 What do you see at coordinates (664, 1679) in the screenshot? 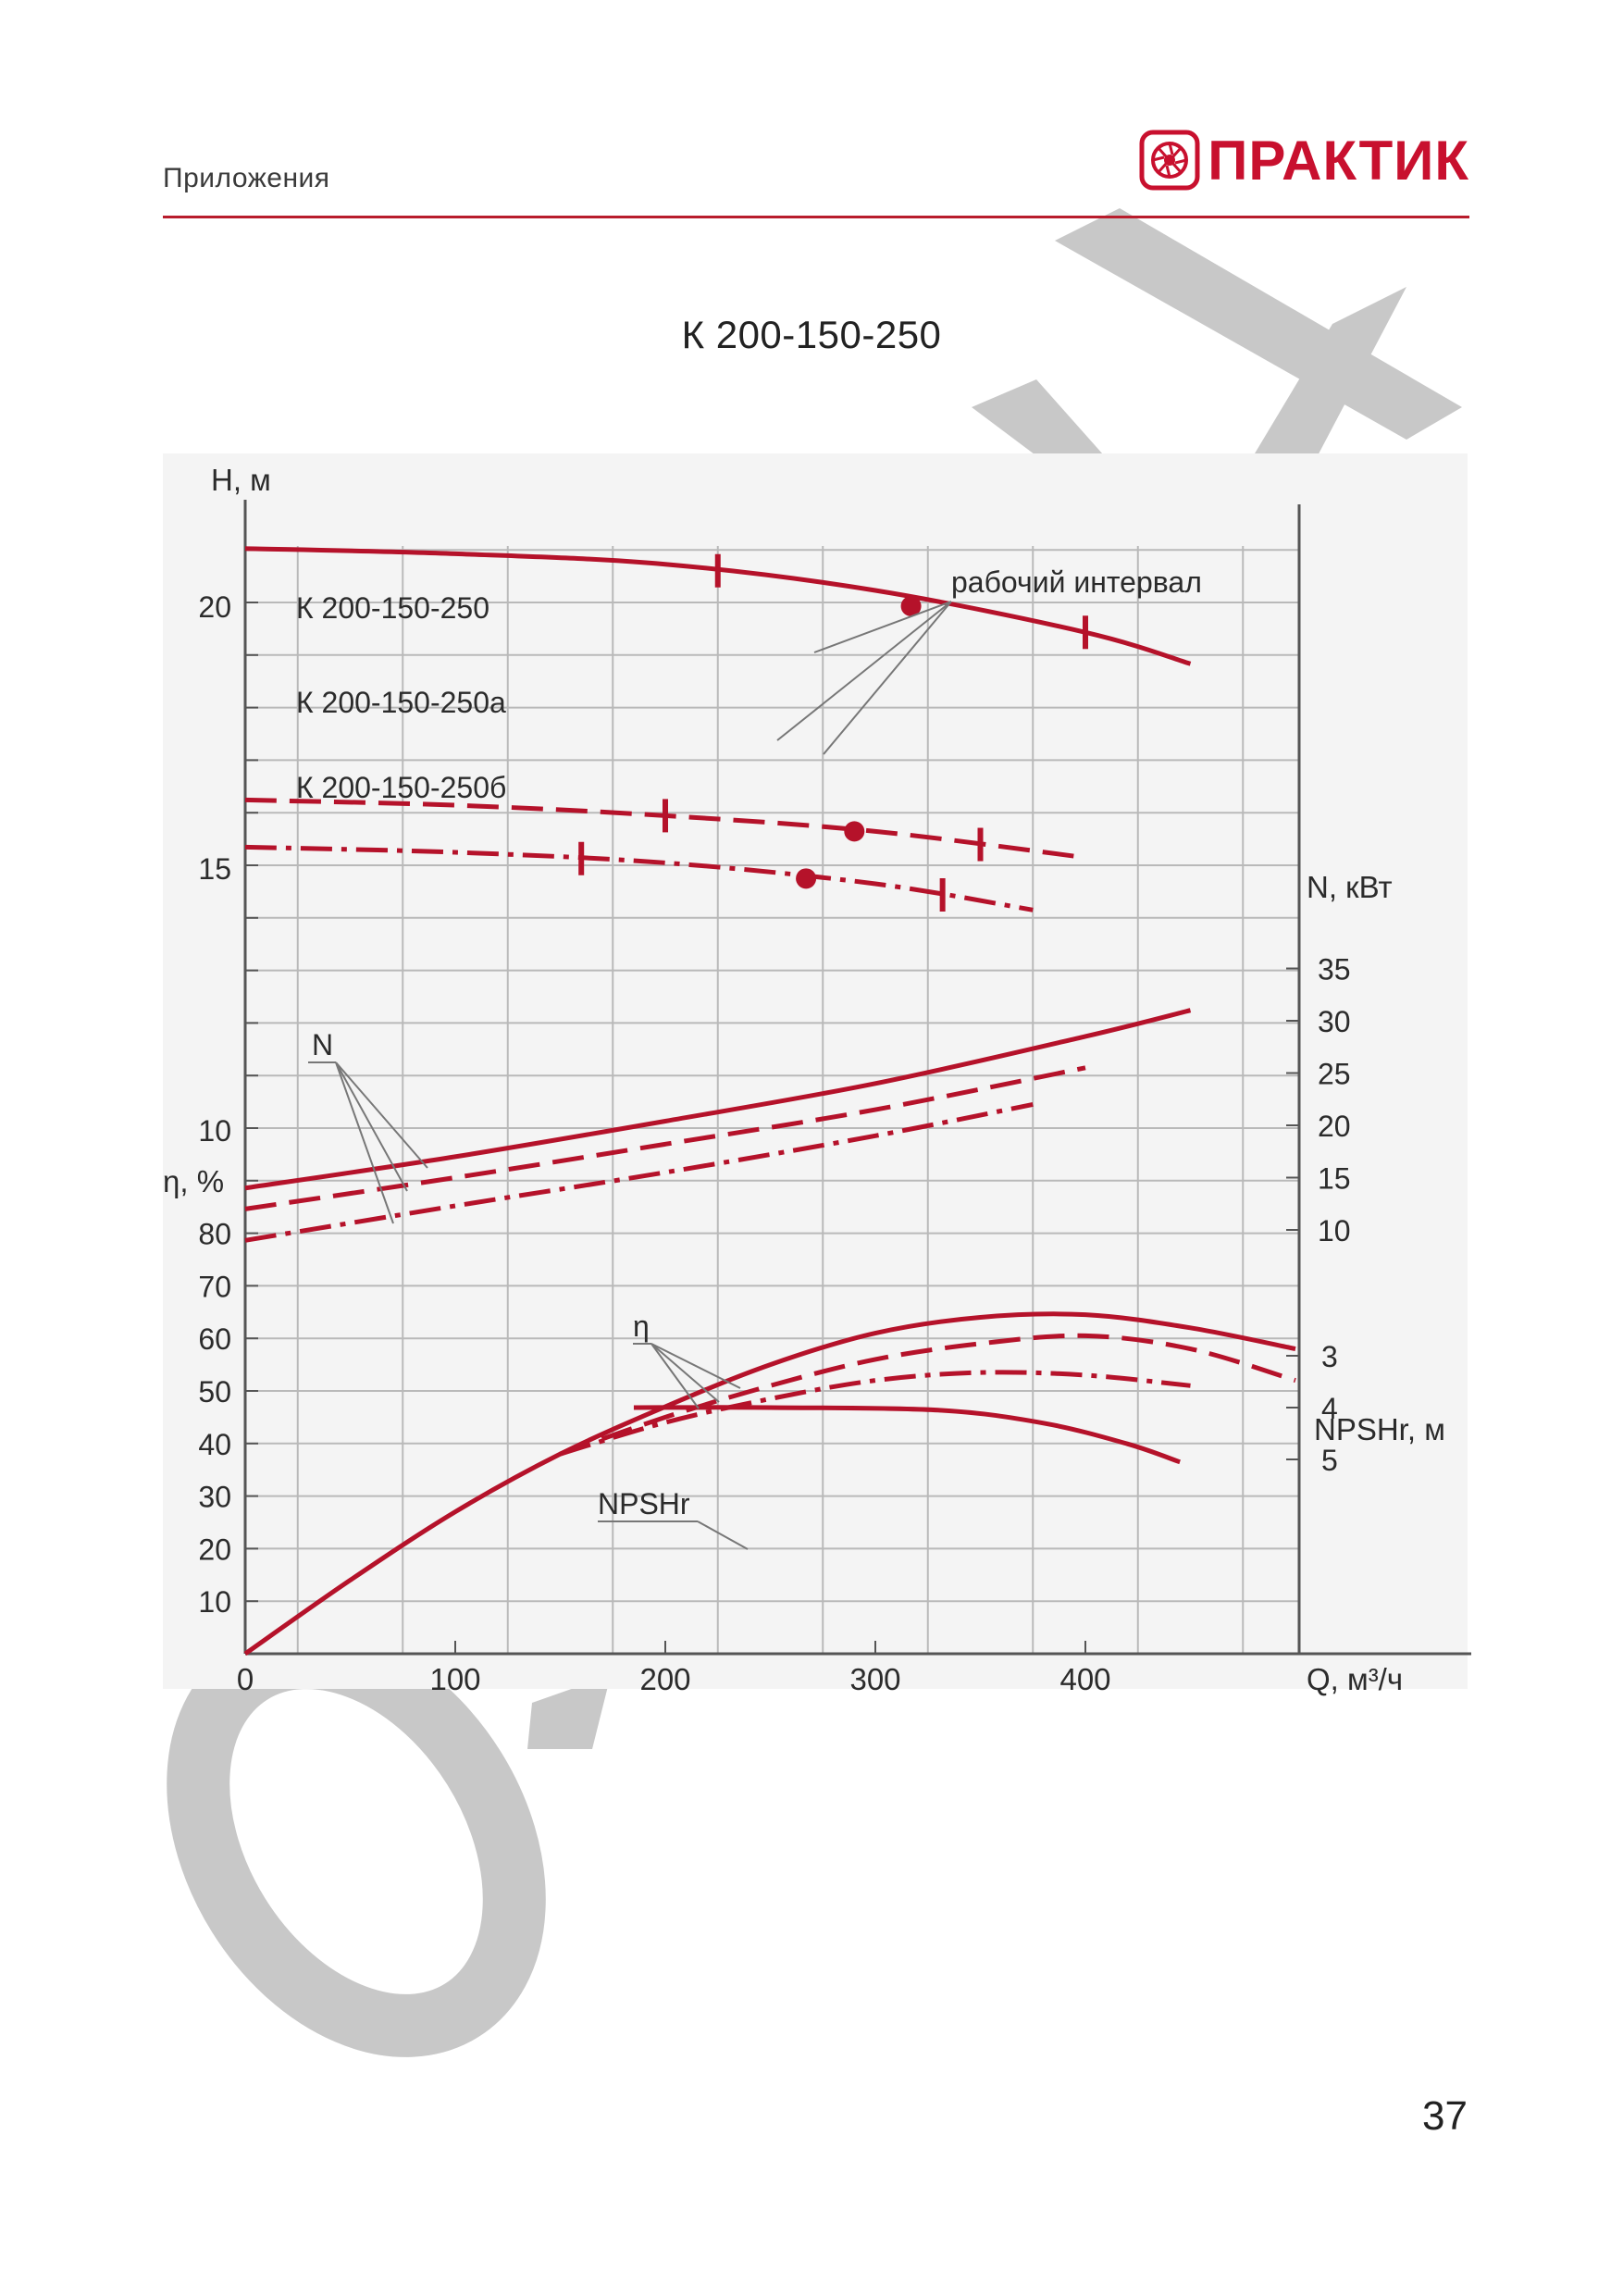
I see `x-tick-label: 200` at bounding box center [664, 1679].